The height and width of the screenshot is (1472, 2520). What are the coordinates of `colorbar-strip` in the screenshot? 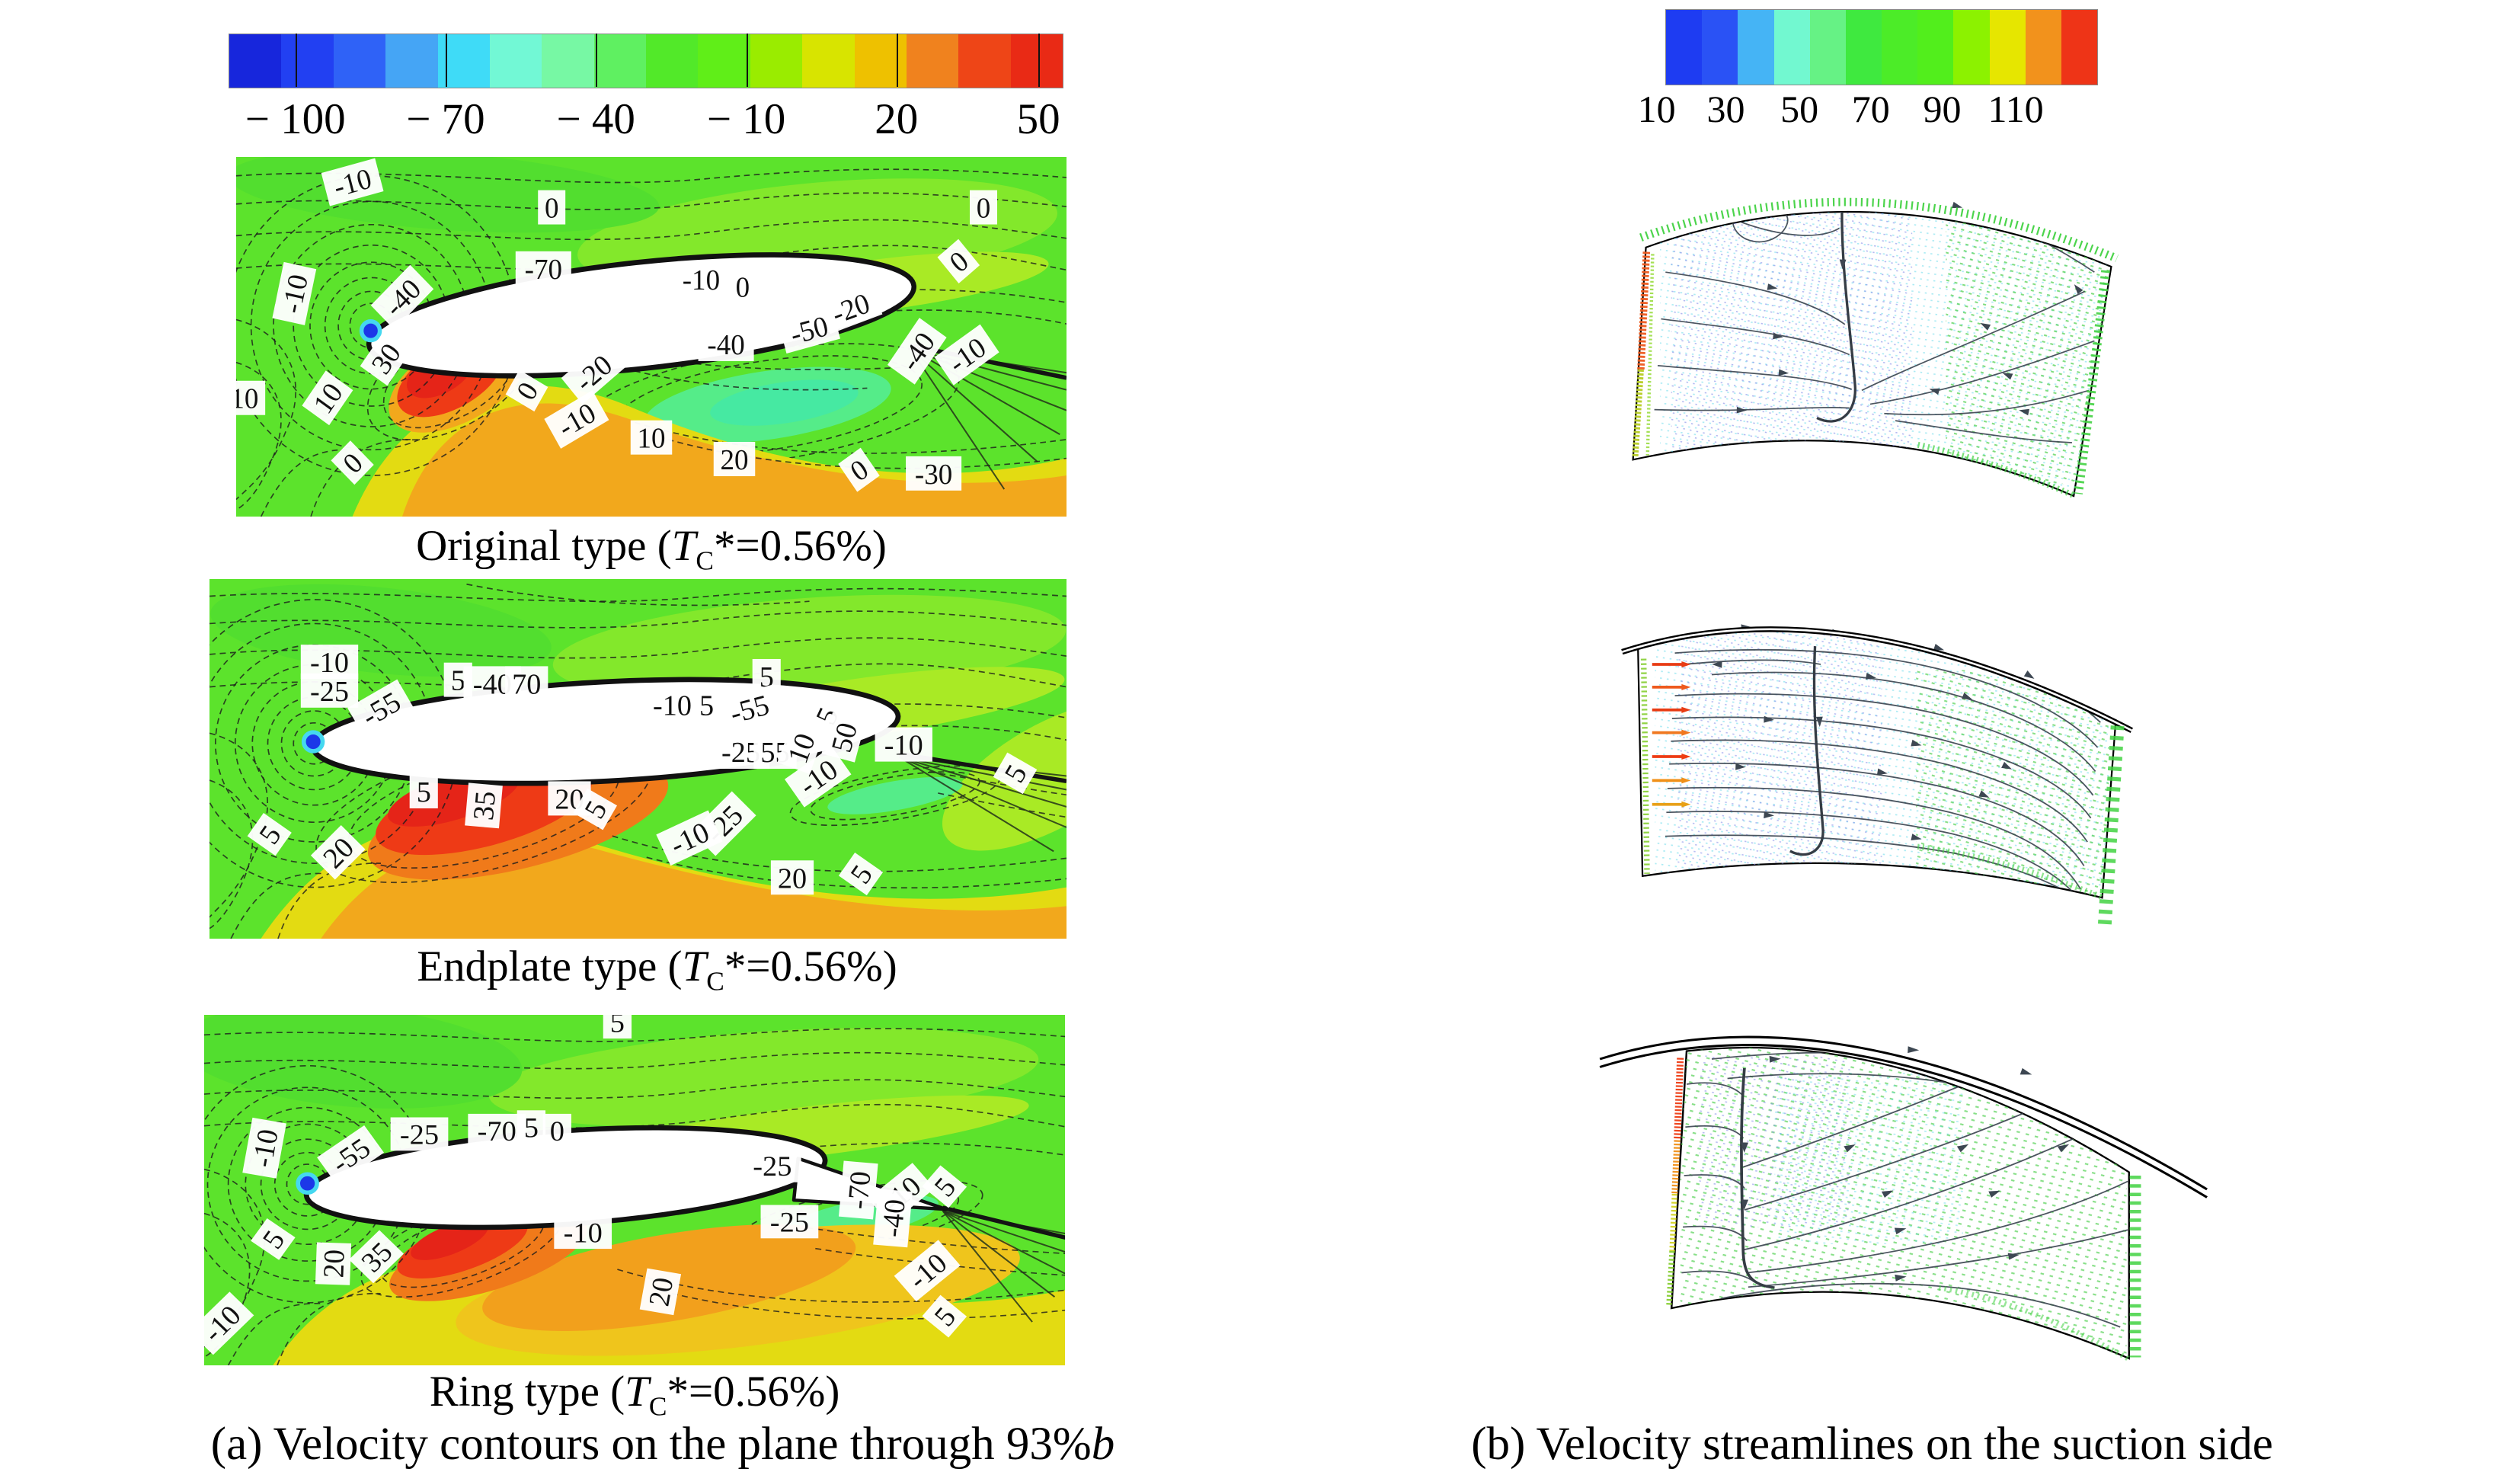 It's located at (646, 61).